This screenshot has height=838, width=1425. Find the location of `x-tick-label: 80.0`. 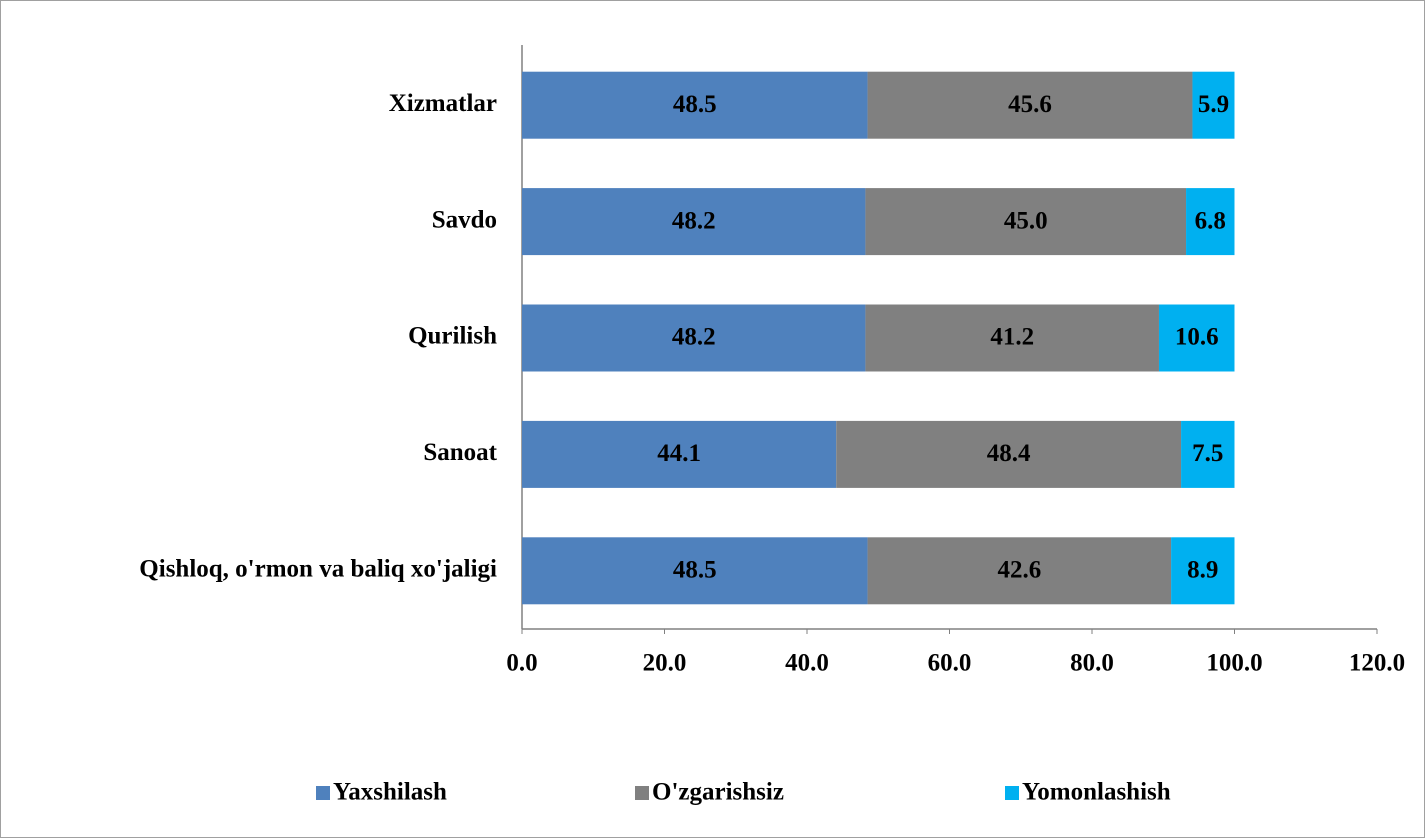

x-tick-label: 80.0 is located at coordinates (1092, 663).